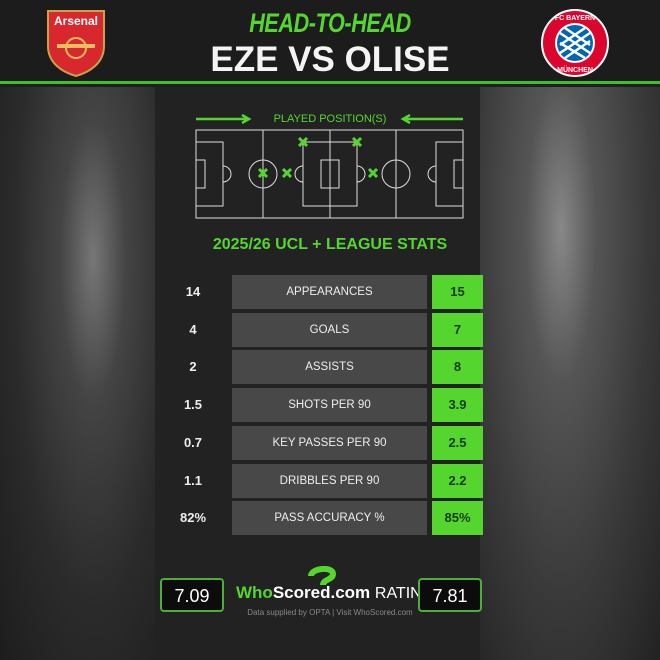 The image size is (660, 660). What do you see at coordinates (457, 405) in the screenshot?
I see `stat-value-olise: 3.9` at bounding box center [457, 405].